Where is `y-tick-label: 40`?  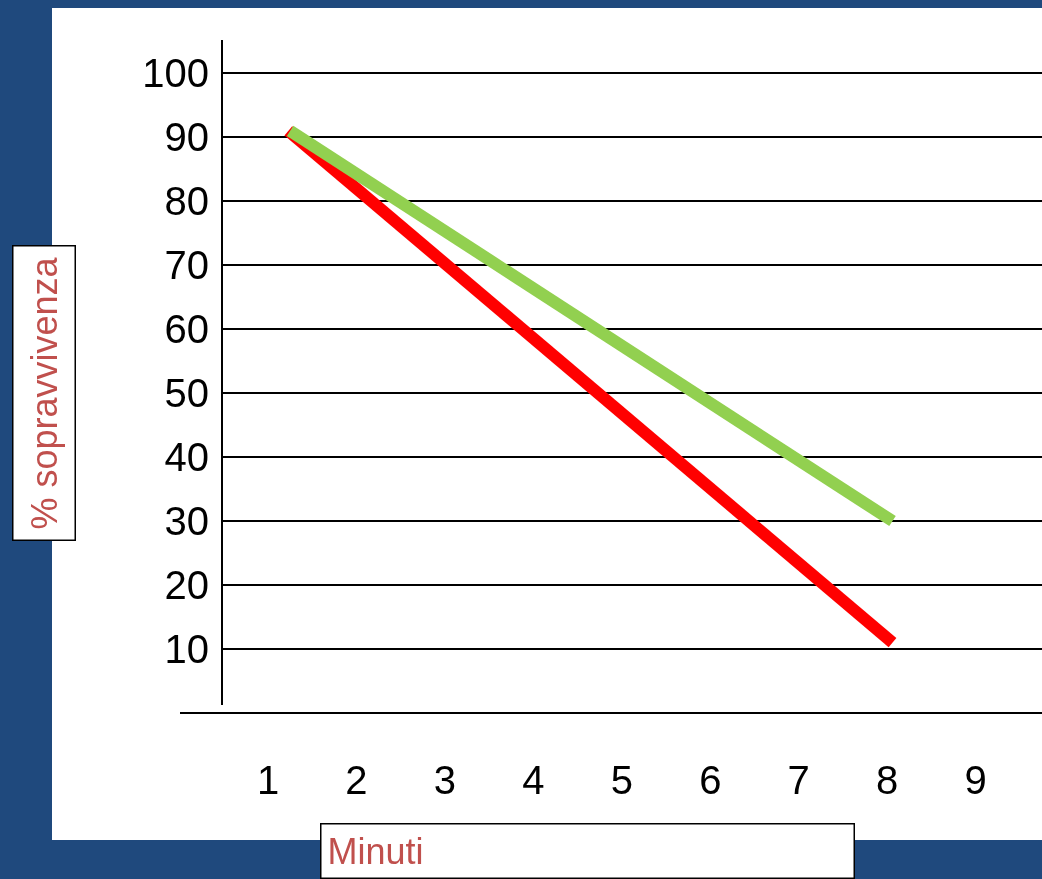
y-tick-label: 40 is located at coordinates (186, 457).